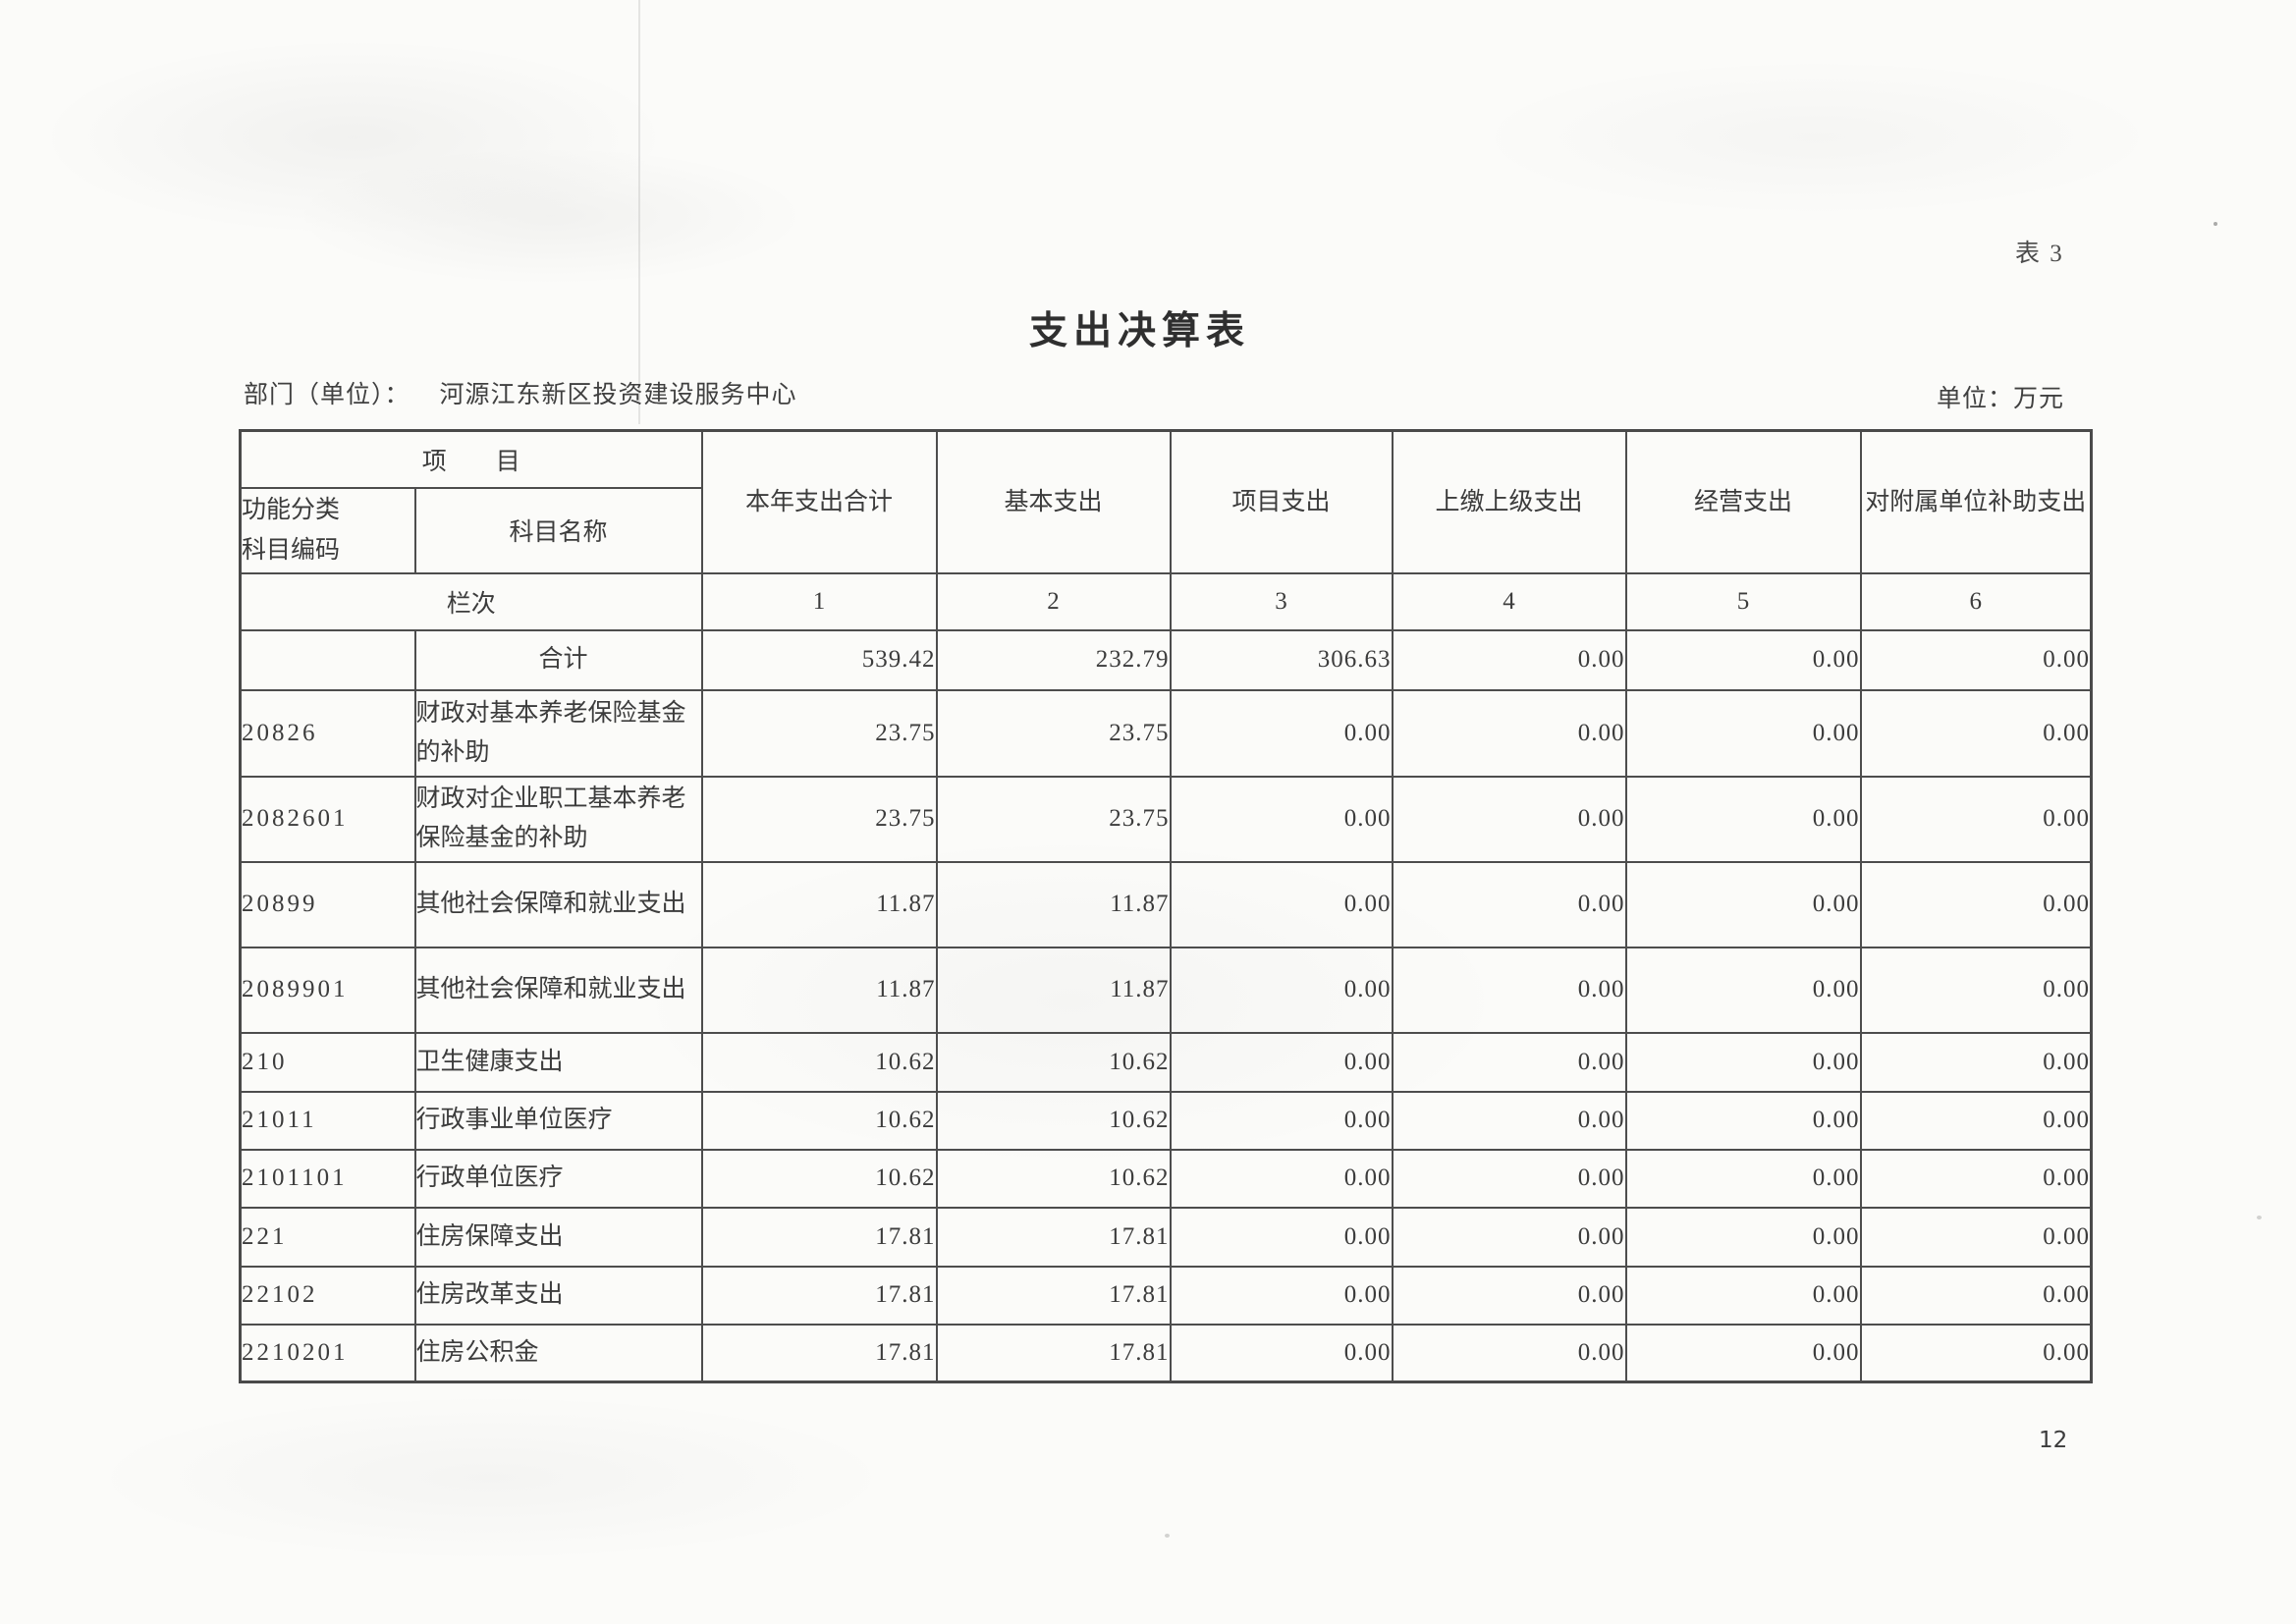 The height and width of the screenshot is (1624, 2296). Describe the element at coordinates (1053, 501) in the screenshot. I see `header-basic-expenditure: 基本支出` at that location.